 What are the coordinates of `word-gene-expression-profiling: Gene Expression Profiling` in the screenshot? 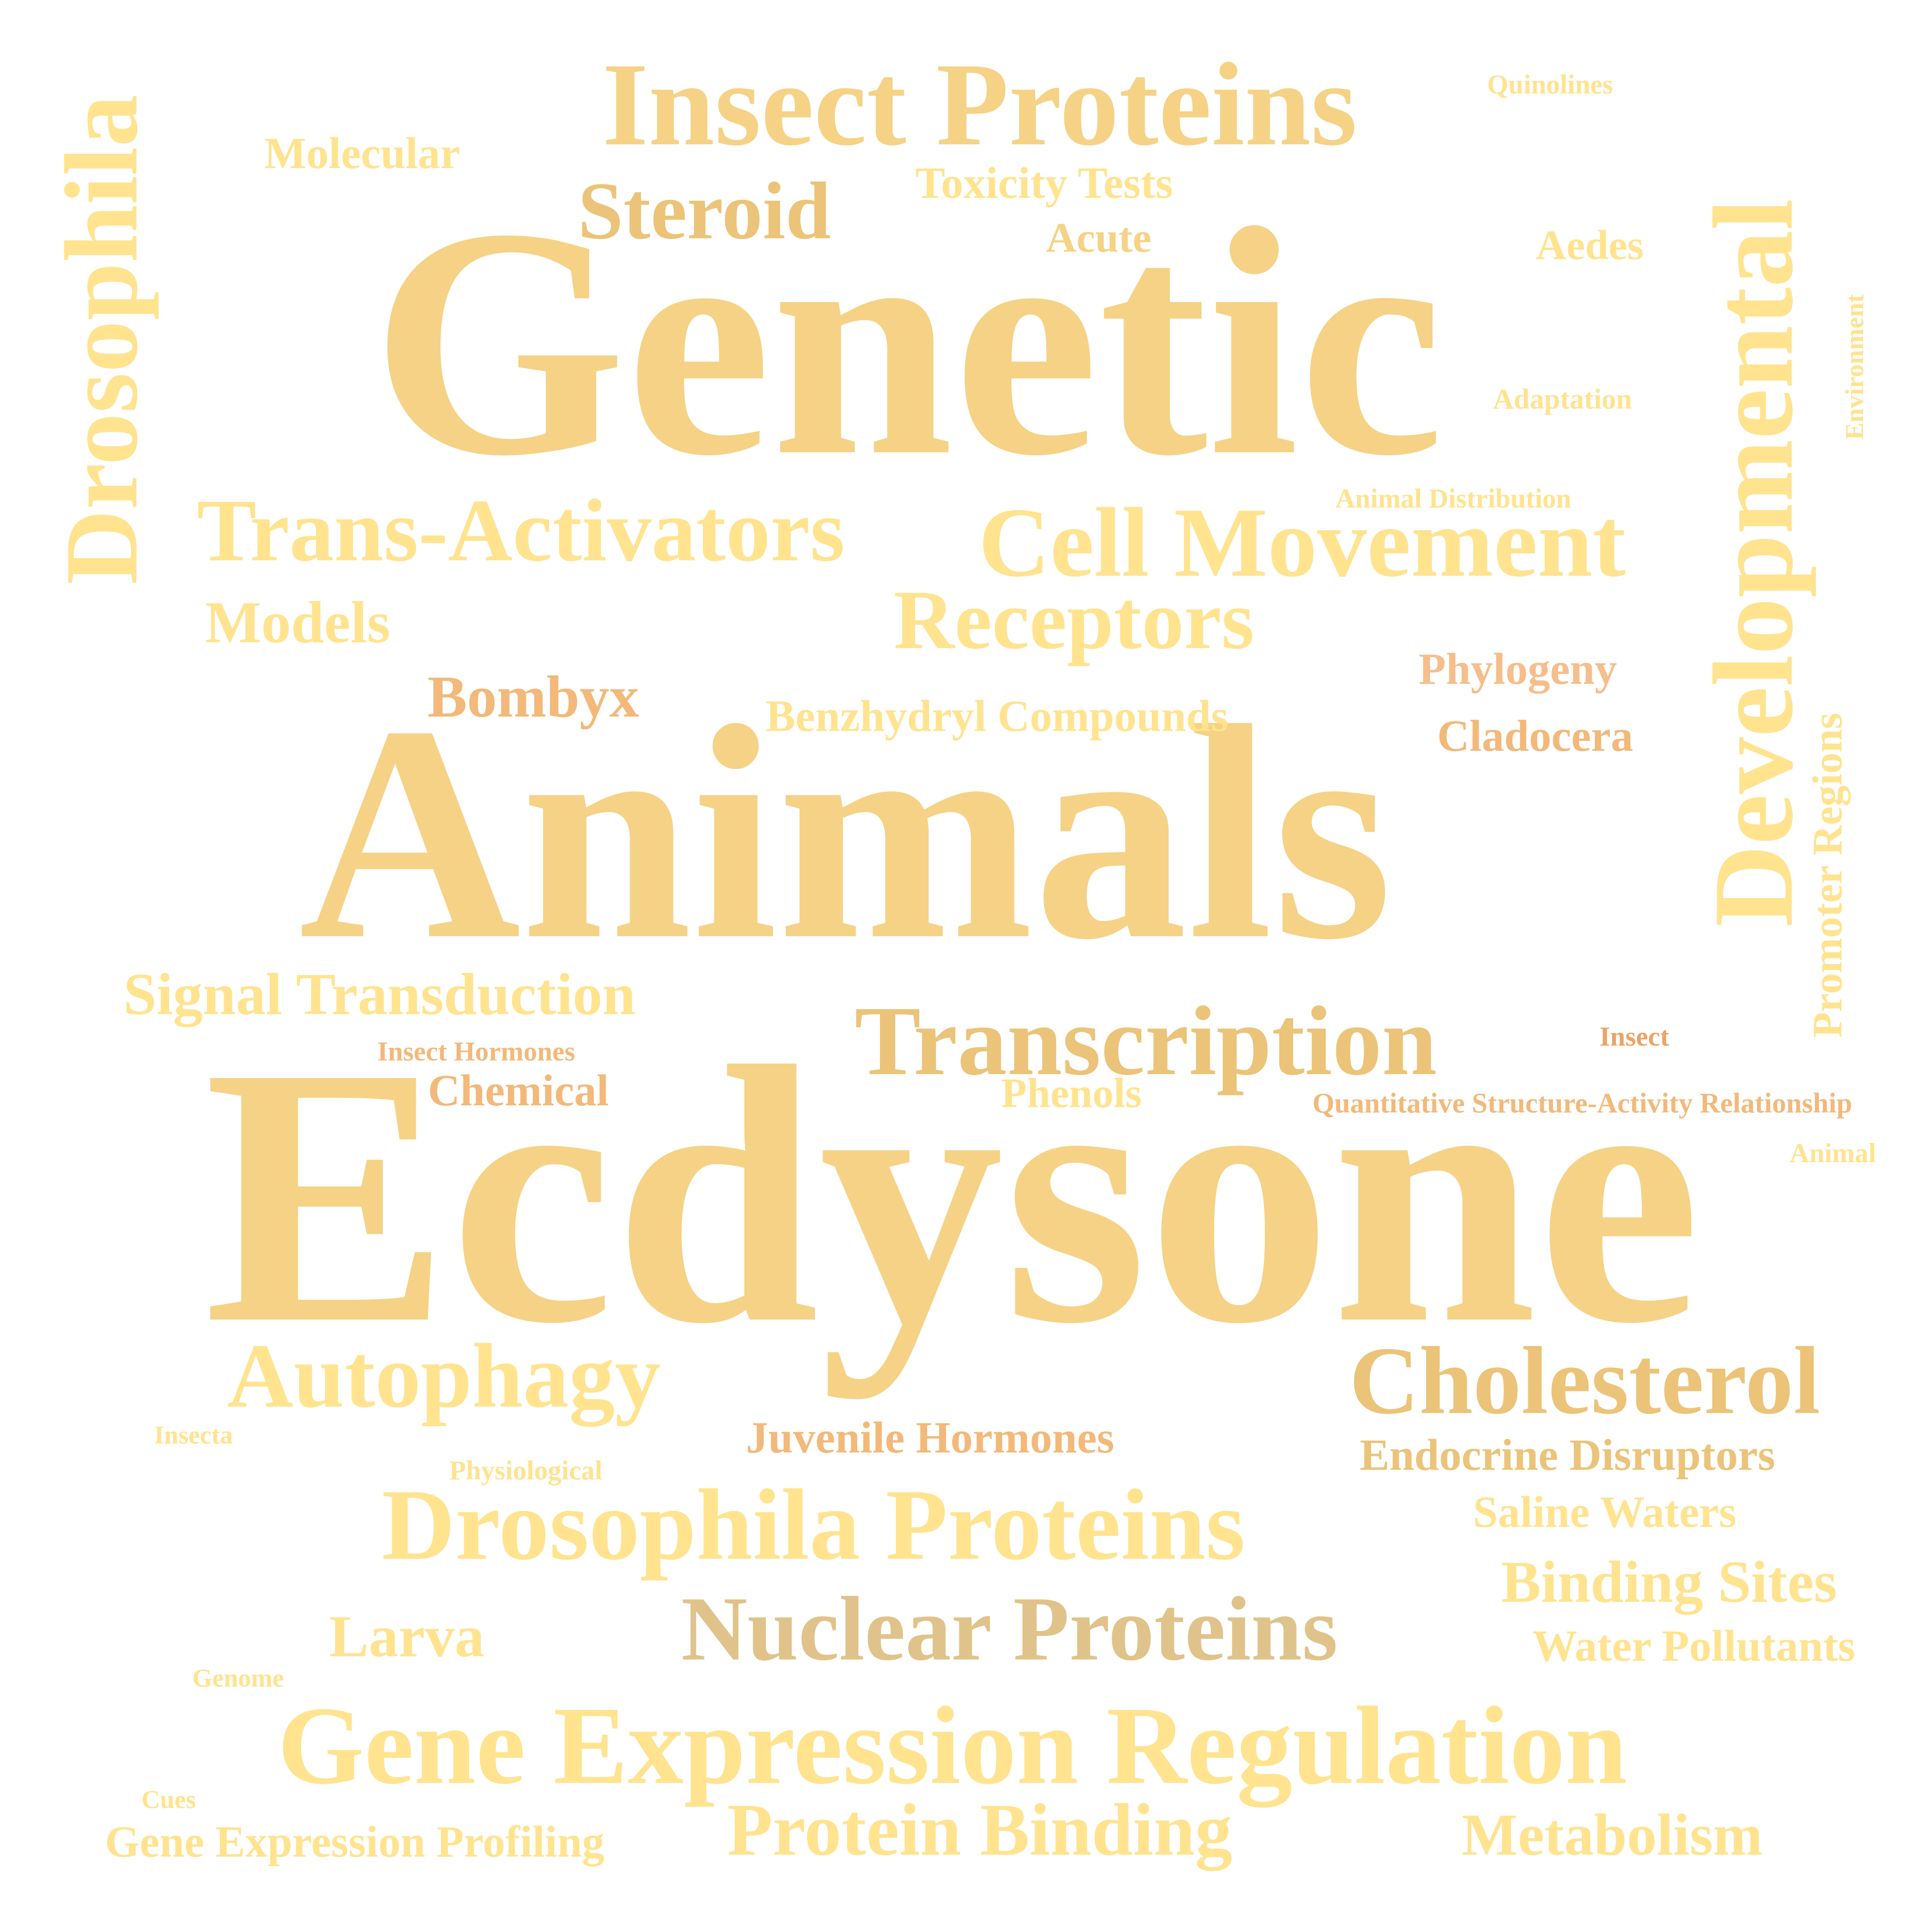 It's located at (355, 1842).